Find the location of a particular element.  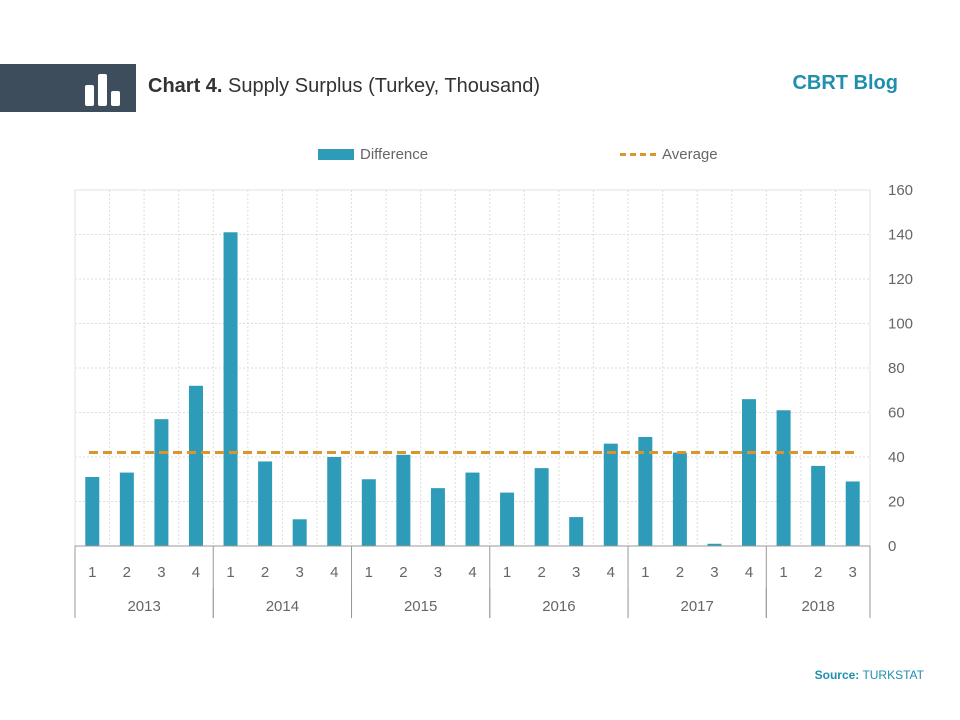

x-group-label: 2013 is located at coordinates (143, 606).